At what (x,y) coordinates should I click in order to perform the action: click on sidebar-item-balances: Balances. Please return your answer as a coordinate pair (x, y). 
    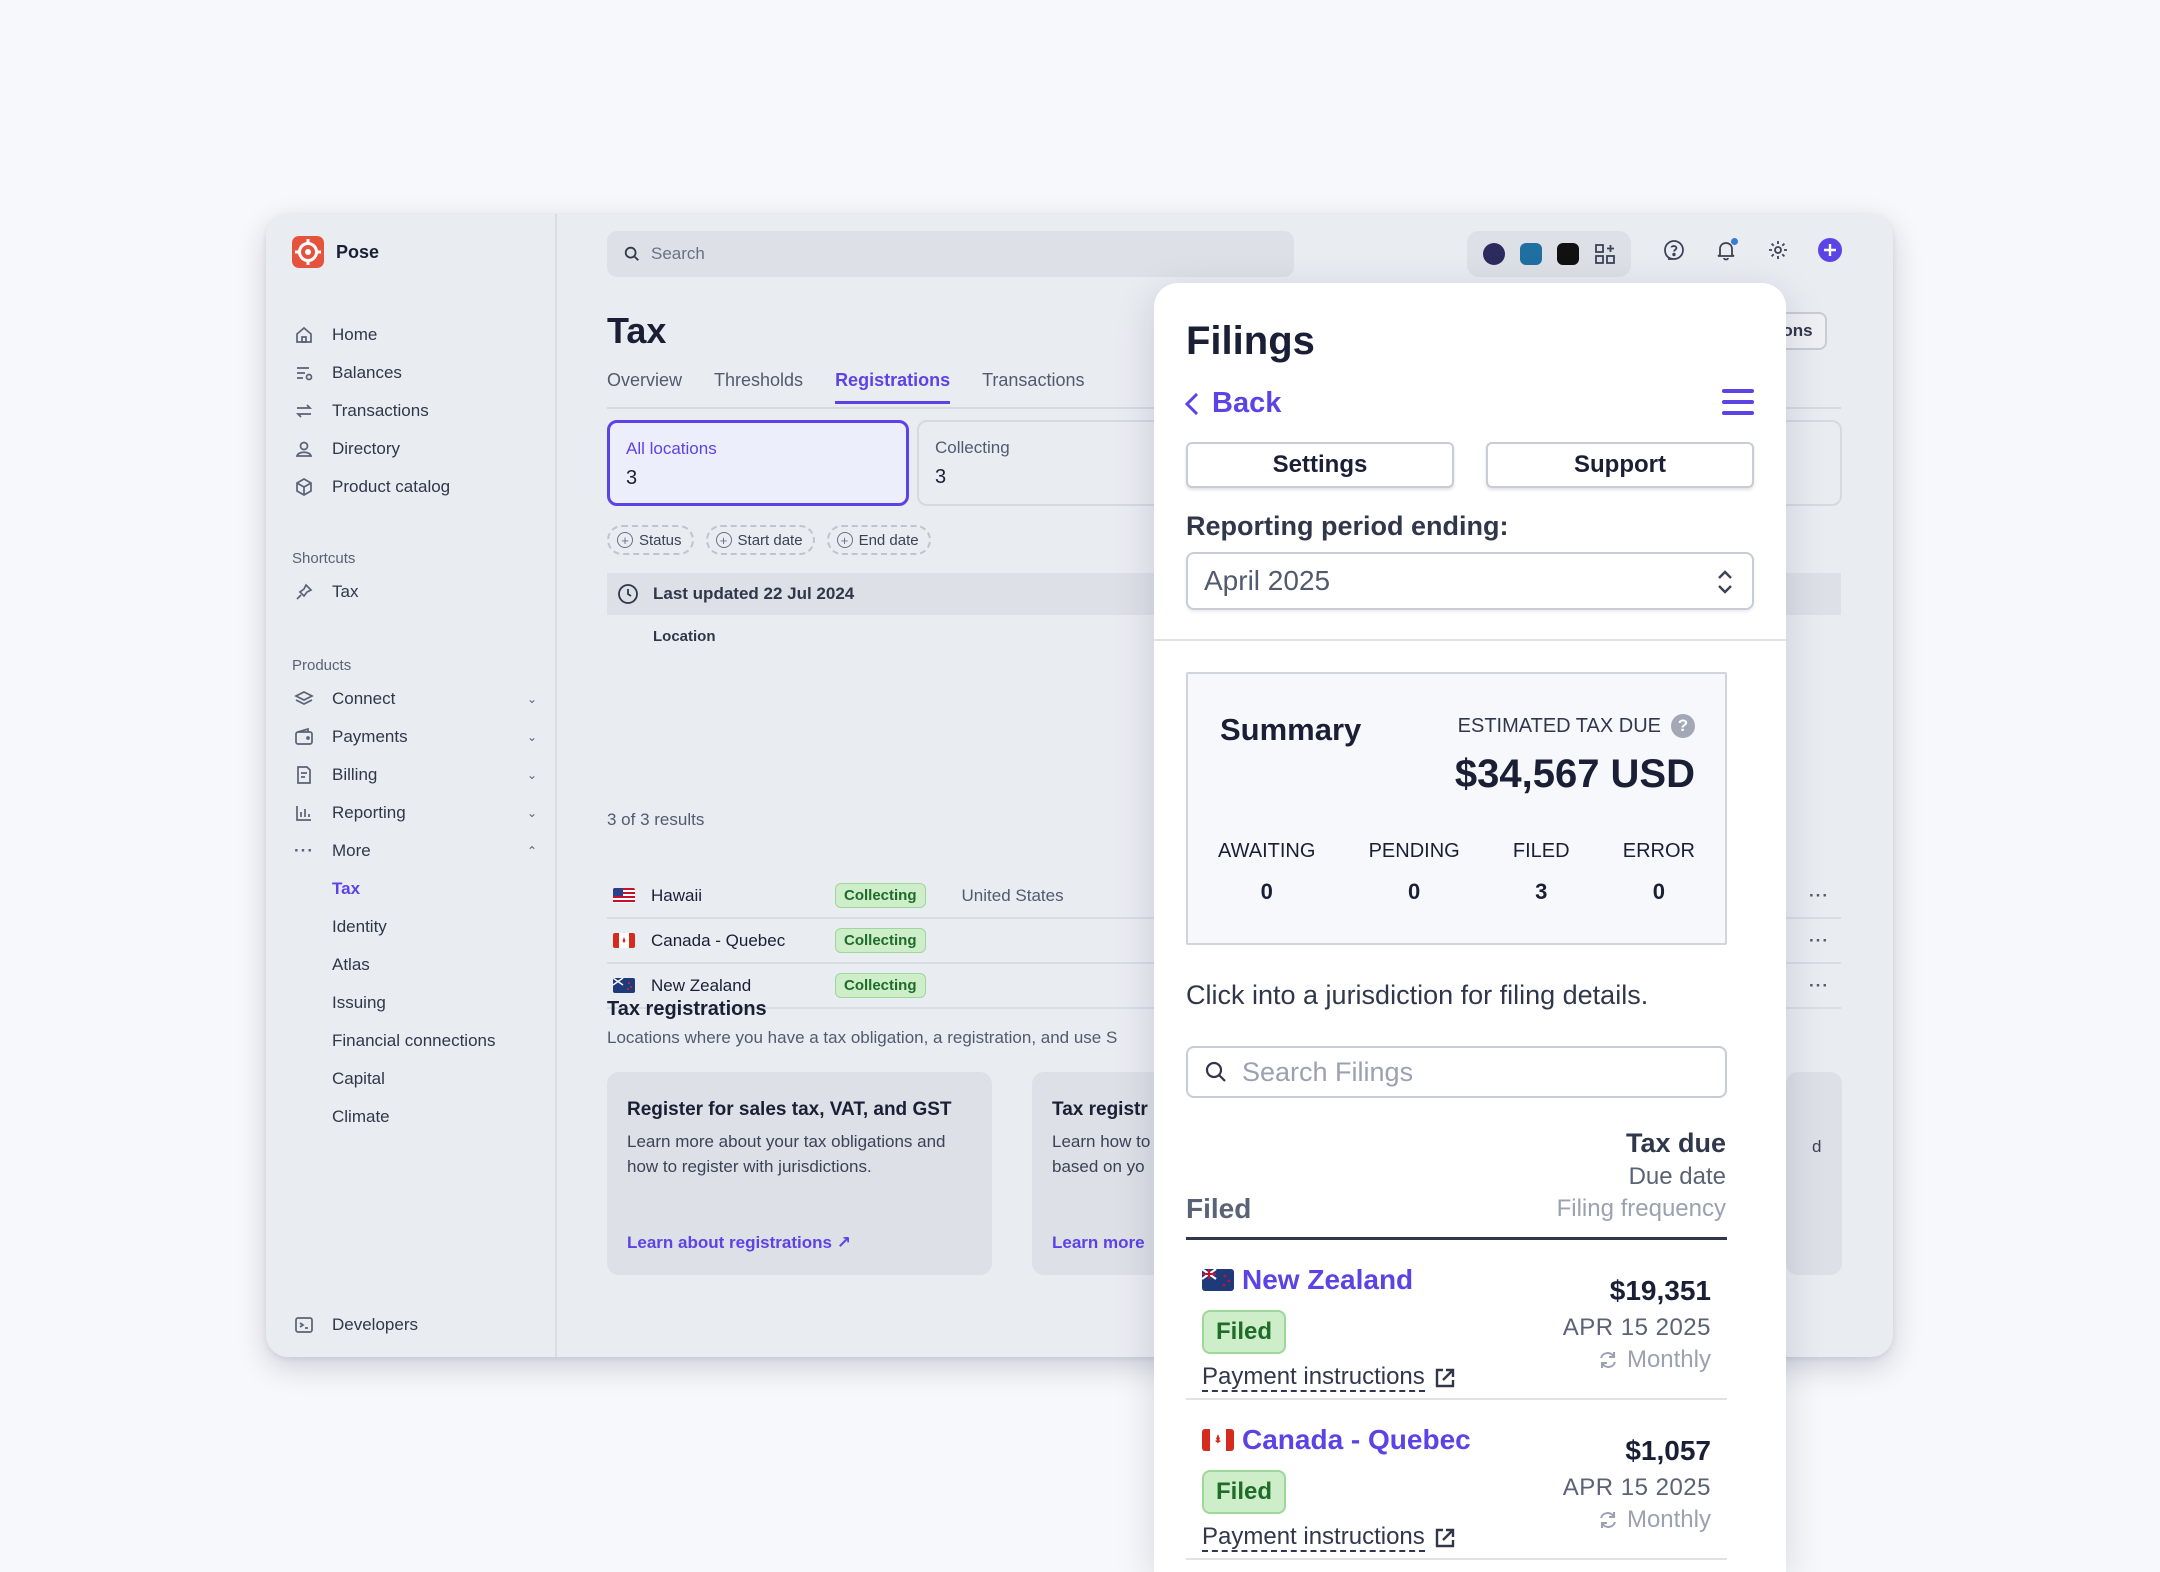
    Looking at the image, I should click on (414, 373).